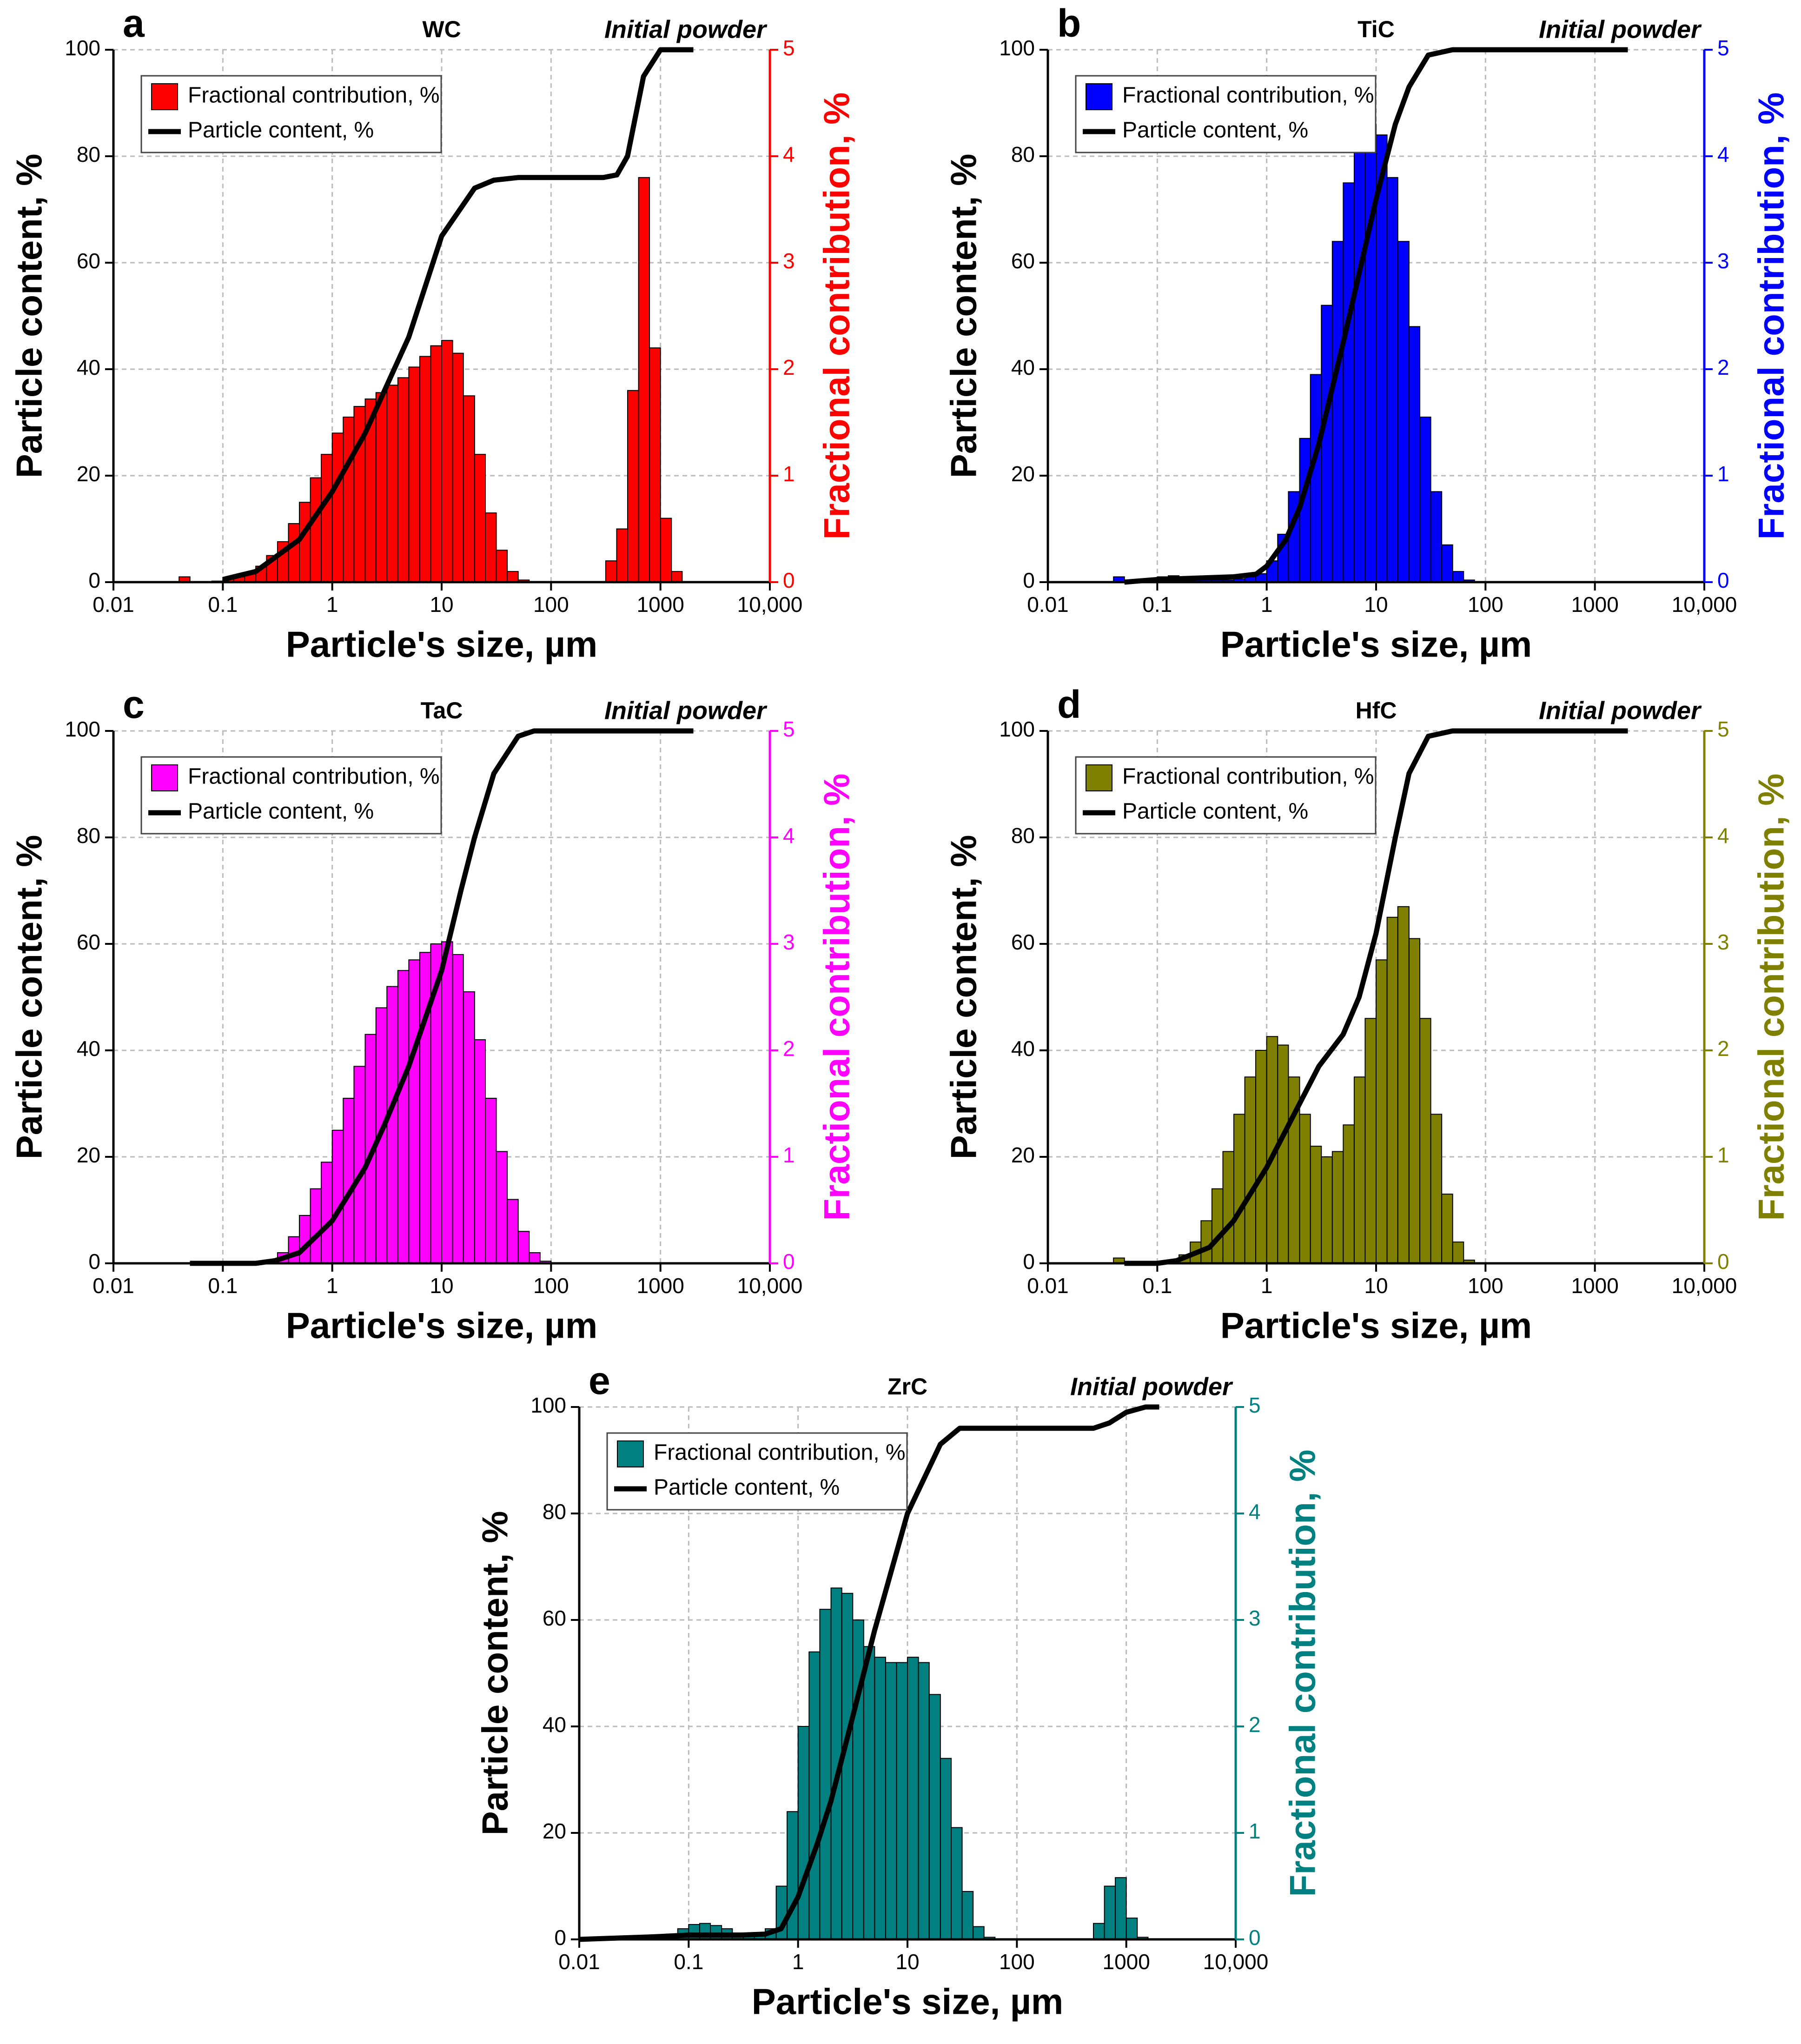 The width and height of the screenshot is (1801, 2044). Describe the element at coordinates (660, 604) in the screenshot. I see `x-tick-label: 1000` at that location.